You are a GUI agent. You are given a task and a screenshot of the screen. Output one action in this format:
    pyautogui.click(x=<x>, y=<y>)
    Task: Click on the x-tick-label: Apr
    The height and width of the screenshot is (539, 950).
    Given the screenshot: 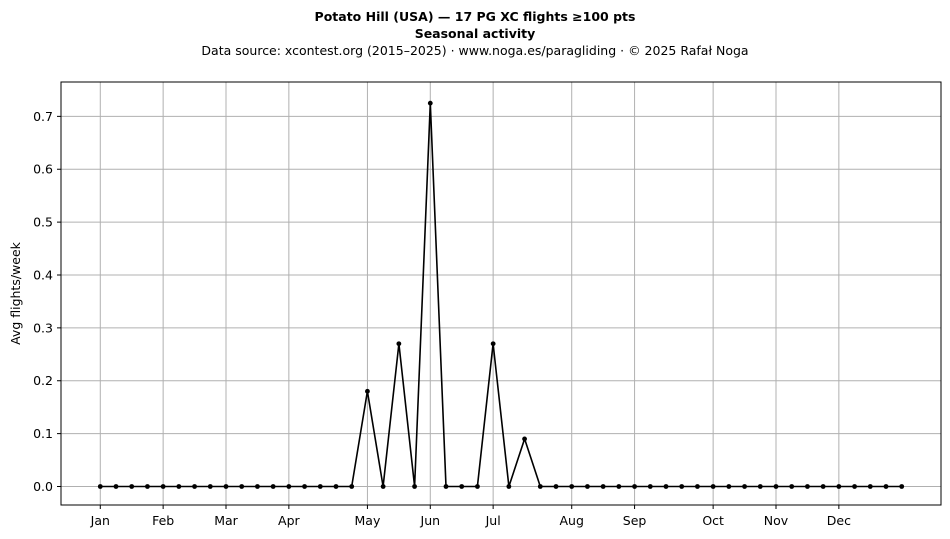 What is the action you would take?
    pyautogui.click(x=289, y=520)
    